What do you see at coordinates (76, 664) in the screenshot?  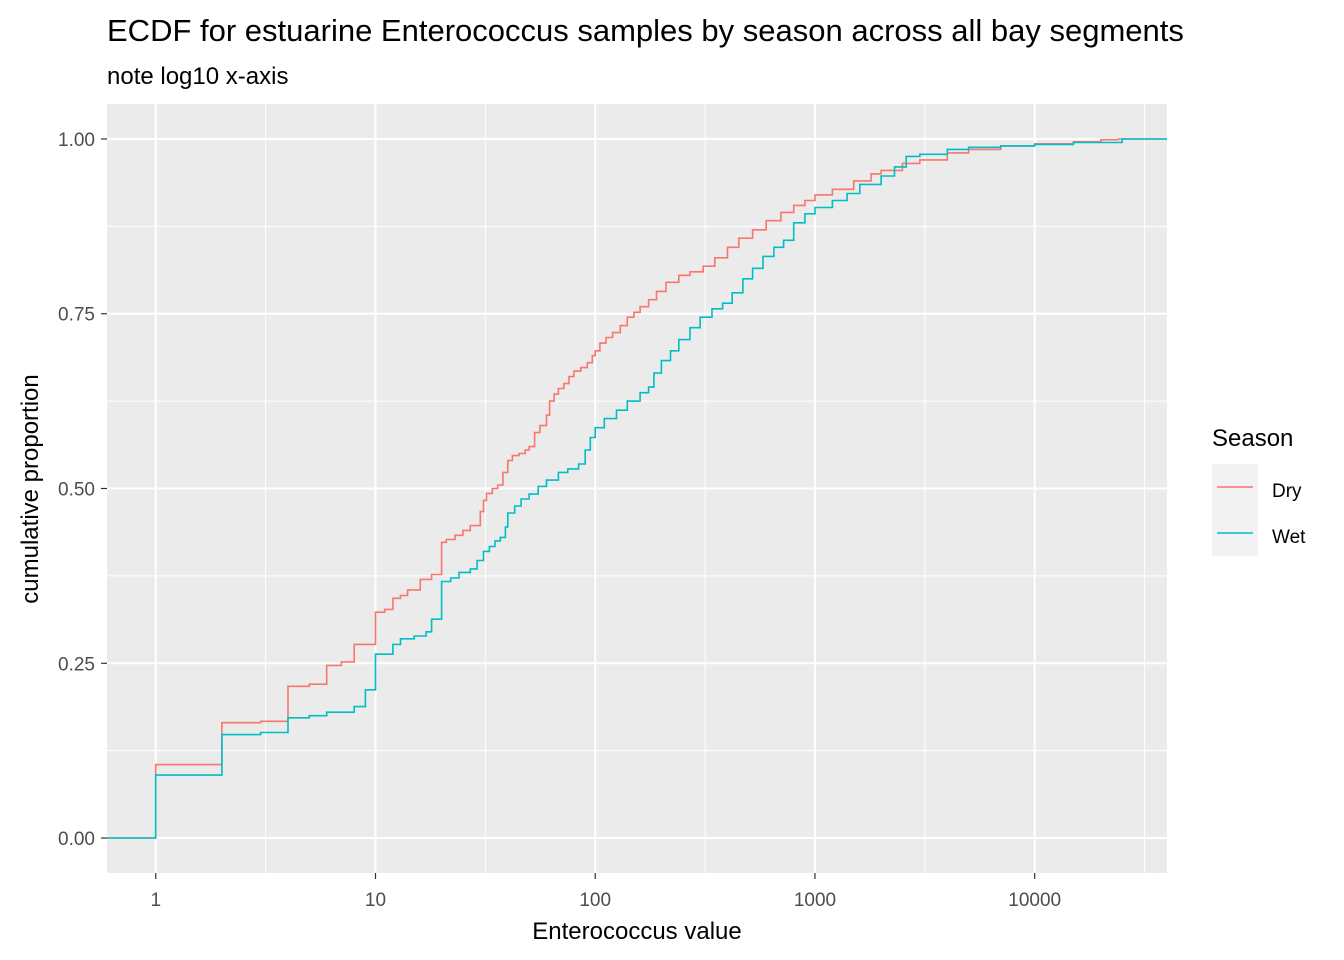 I see `y-tick-label: 0.25` at bounding box center [76, 664].